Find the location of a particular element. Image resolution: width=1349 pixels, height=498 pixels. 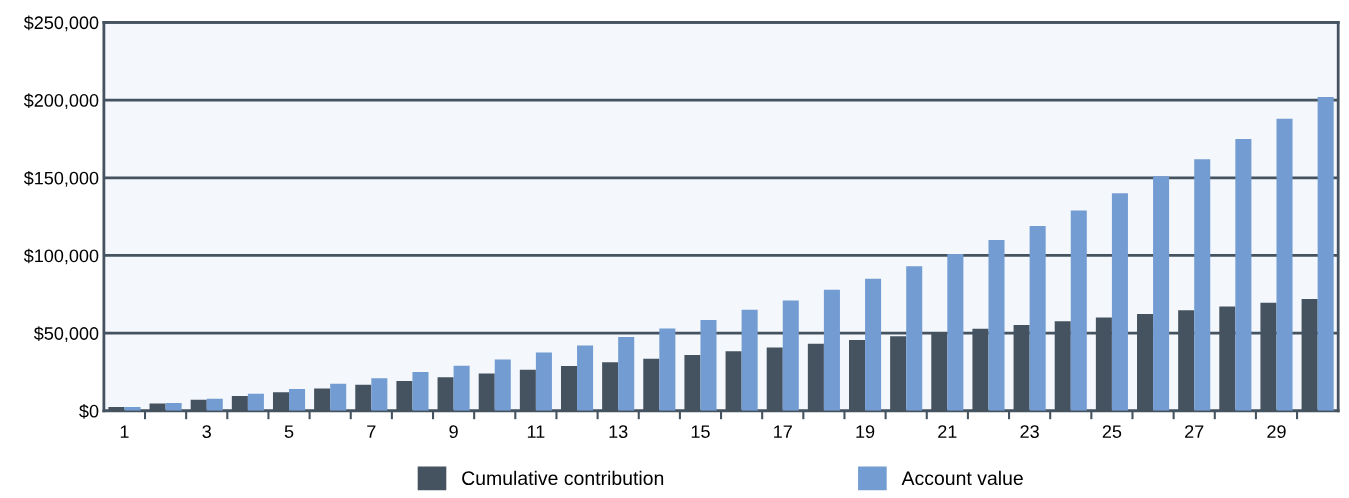

y-tick-label: $150,000 is located at coordinates (61, 178).